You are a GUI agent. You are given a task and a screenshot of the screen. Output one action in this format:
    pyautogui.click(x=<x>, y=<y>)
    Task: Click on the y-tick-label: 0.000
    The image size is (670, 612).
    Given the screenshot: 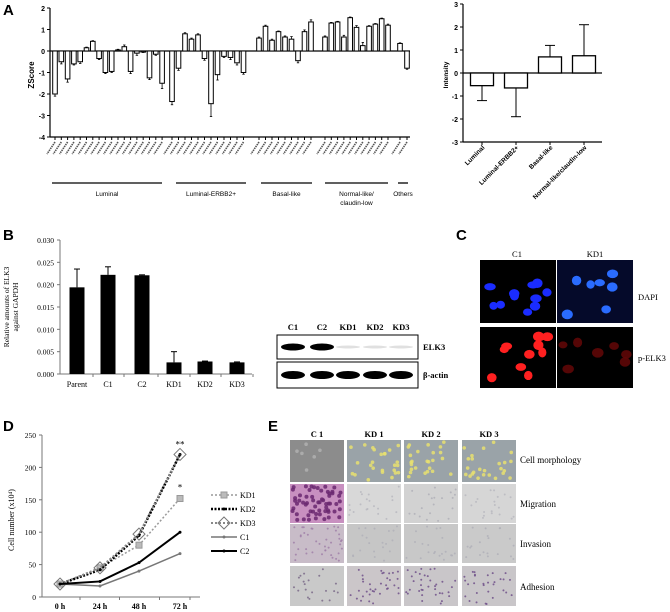 What is the action you would take?
    pyautogui.click(x=45, y=374)
    